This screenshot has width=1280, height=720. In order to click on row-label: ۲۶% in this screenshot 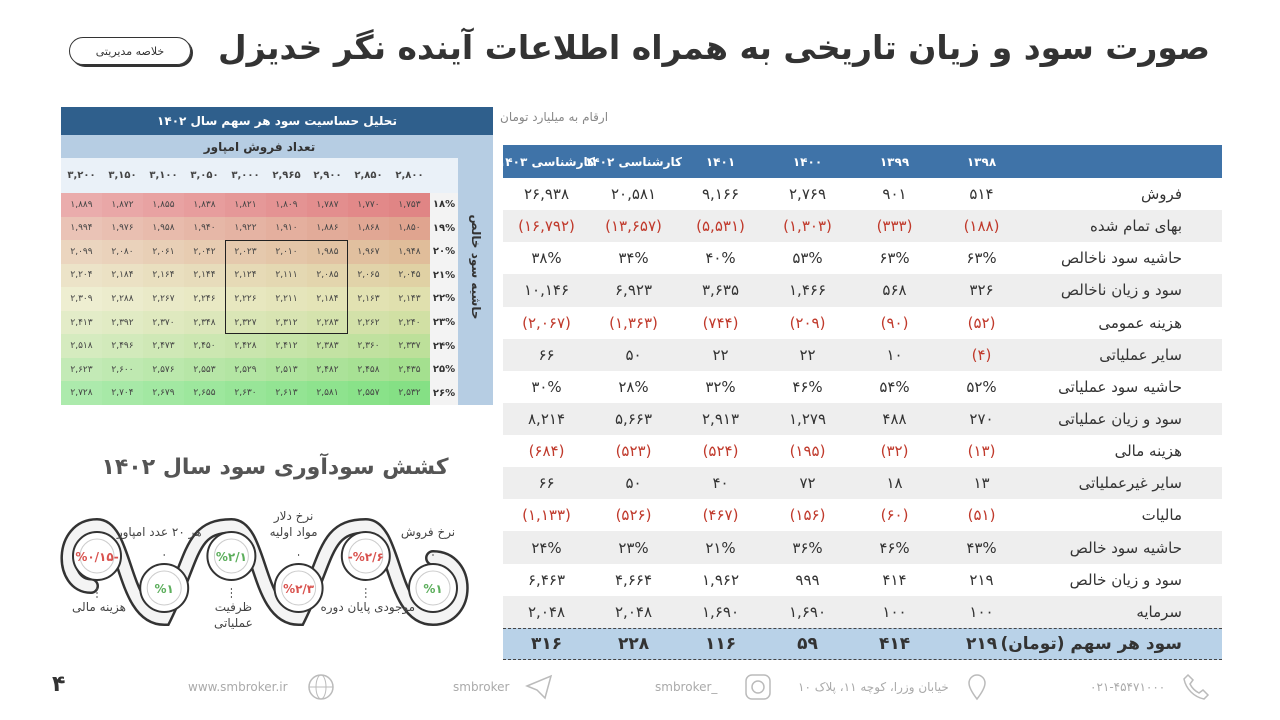, I will do `click(444, 393)`.